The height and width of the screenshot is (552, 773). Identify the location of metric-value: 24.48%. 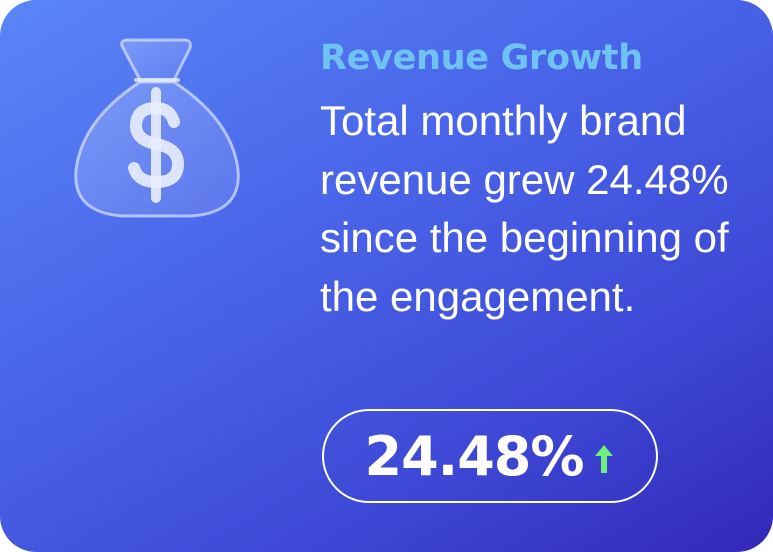
(474, 456).